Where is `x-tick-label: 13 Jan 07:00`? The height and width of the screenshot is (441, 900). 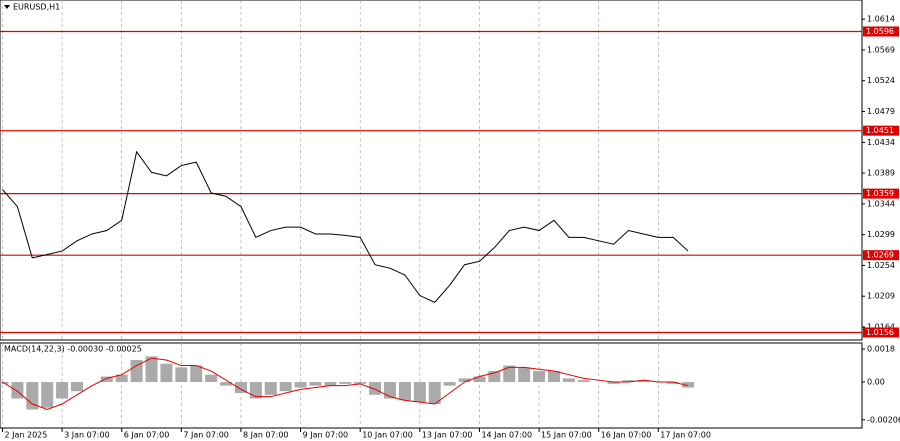 x-tick-label: 13 Jan 07:00 is located at coordinates (447, 435).